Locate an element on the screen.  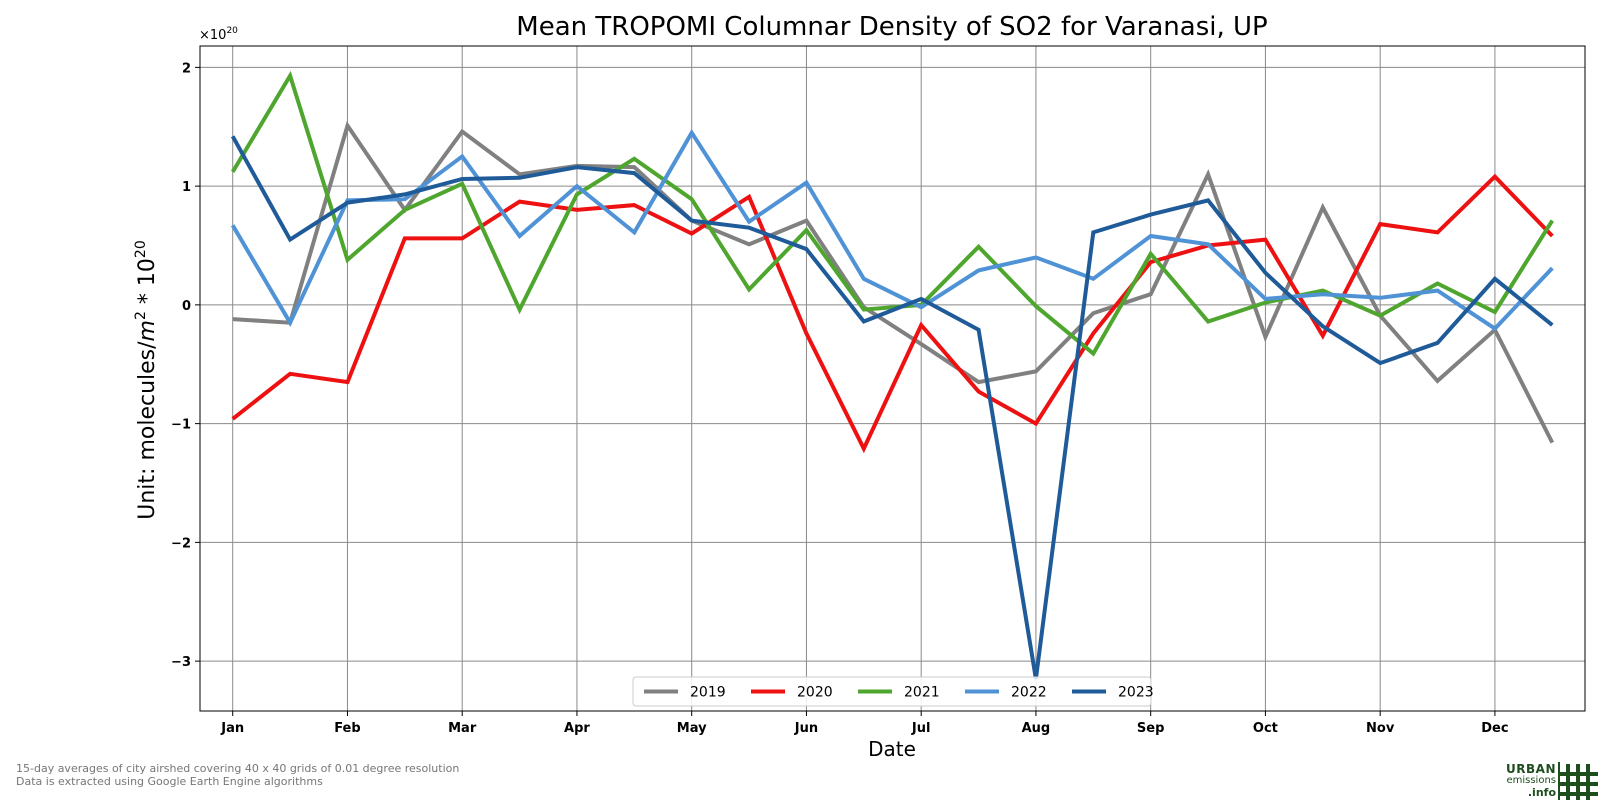
legend-label-2020: 2020 is located at coordinates (815, 693).